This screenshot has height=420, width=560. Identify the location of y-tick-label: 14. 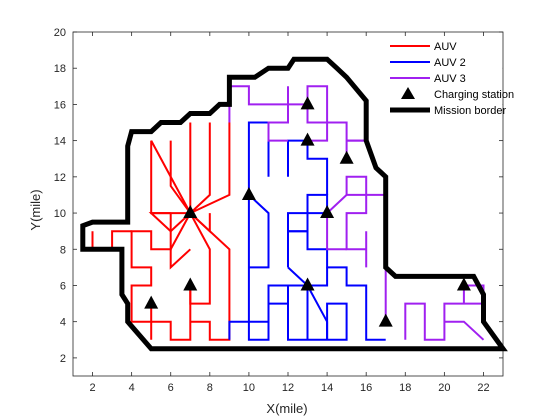
(60, 142).